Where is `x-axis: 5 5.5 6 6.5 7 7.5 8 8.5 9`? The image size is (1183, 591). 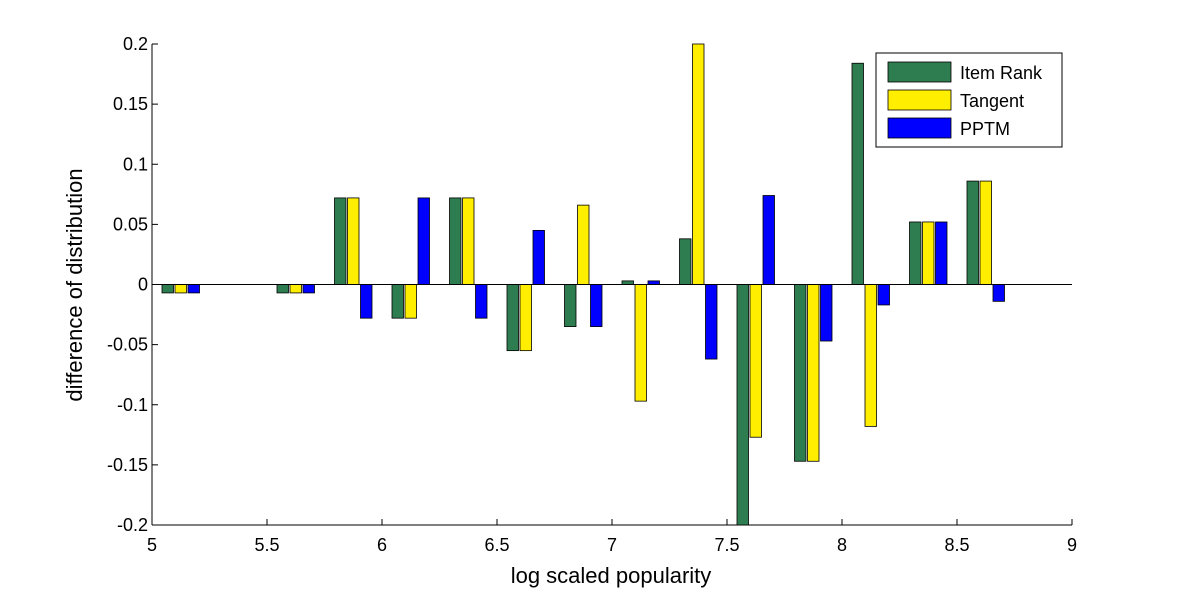 x-axis: 5 5.5 6 6.5 7 7.5 8 8.5 9 is located at coordinates (612, 537).